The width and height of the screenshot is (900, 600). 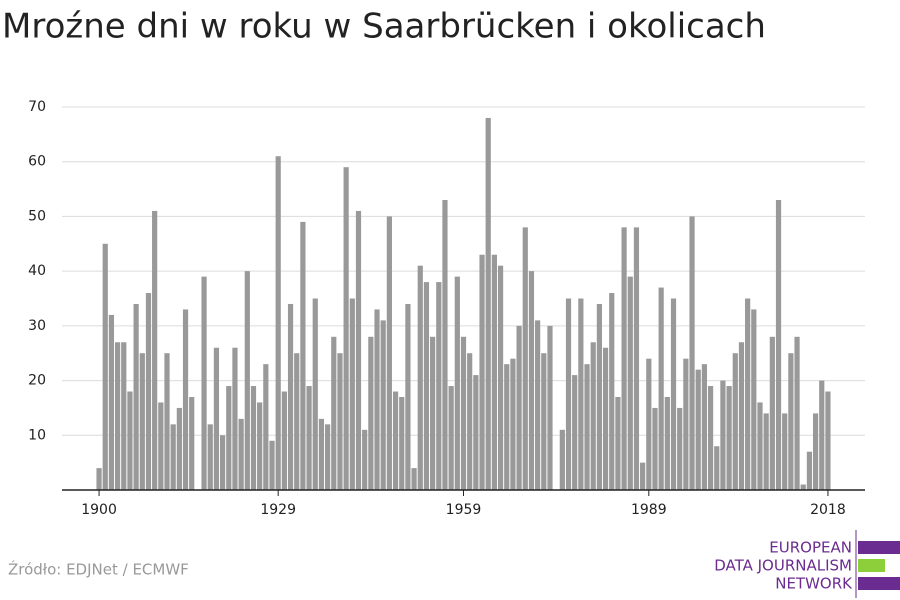 I want to click on logo-text: DATA JOURNALISM, so click(x=783, y=566).